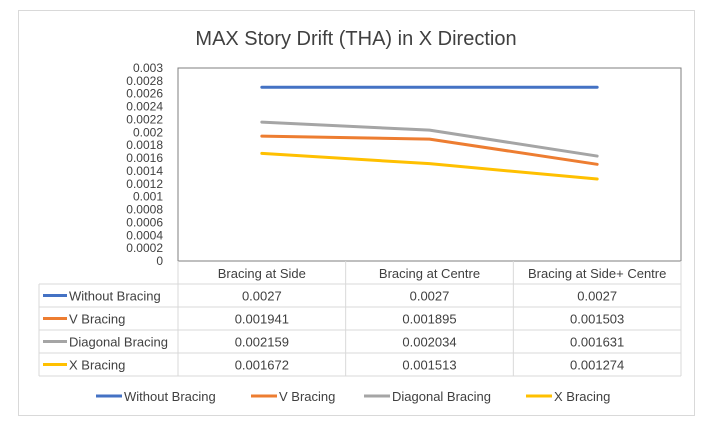 This screenshot has width=711, height=431. What do you see at coordinates (97, 319) in the screenshot?
I see `table-row-name: V Bracing` at bounding box center [97, 319].